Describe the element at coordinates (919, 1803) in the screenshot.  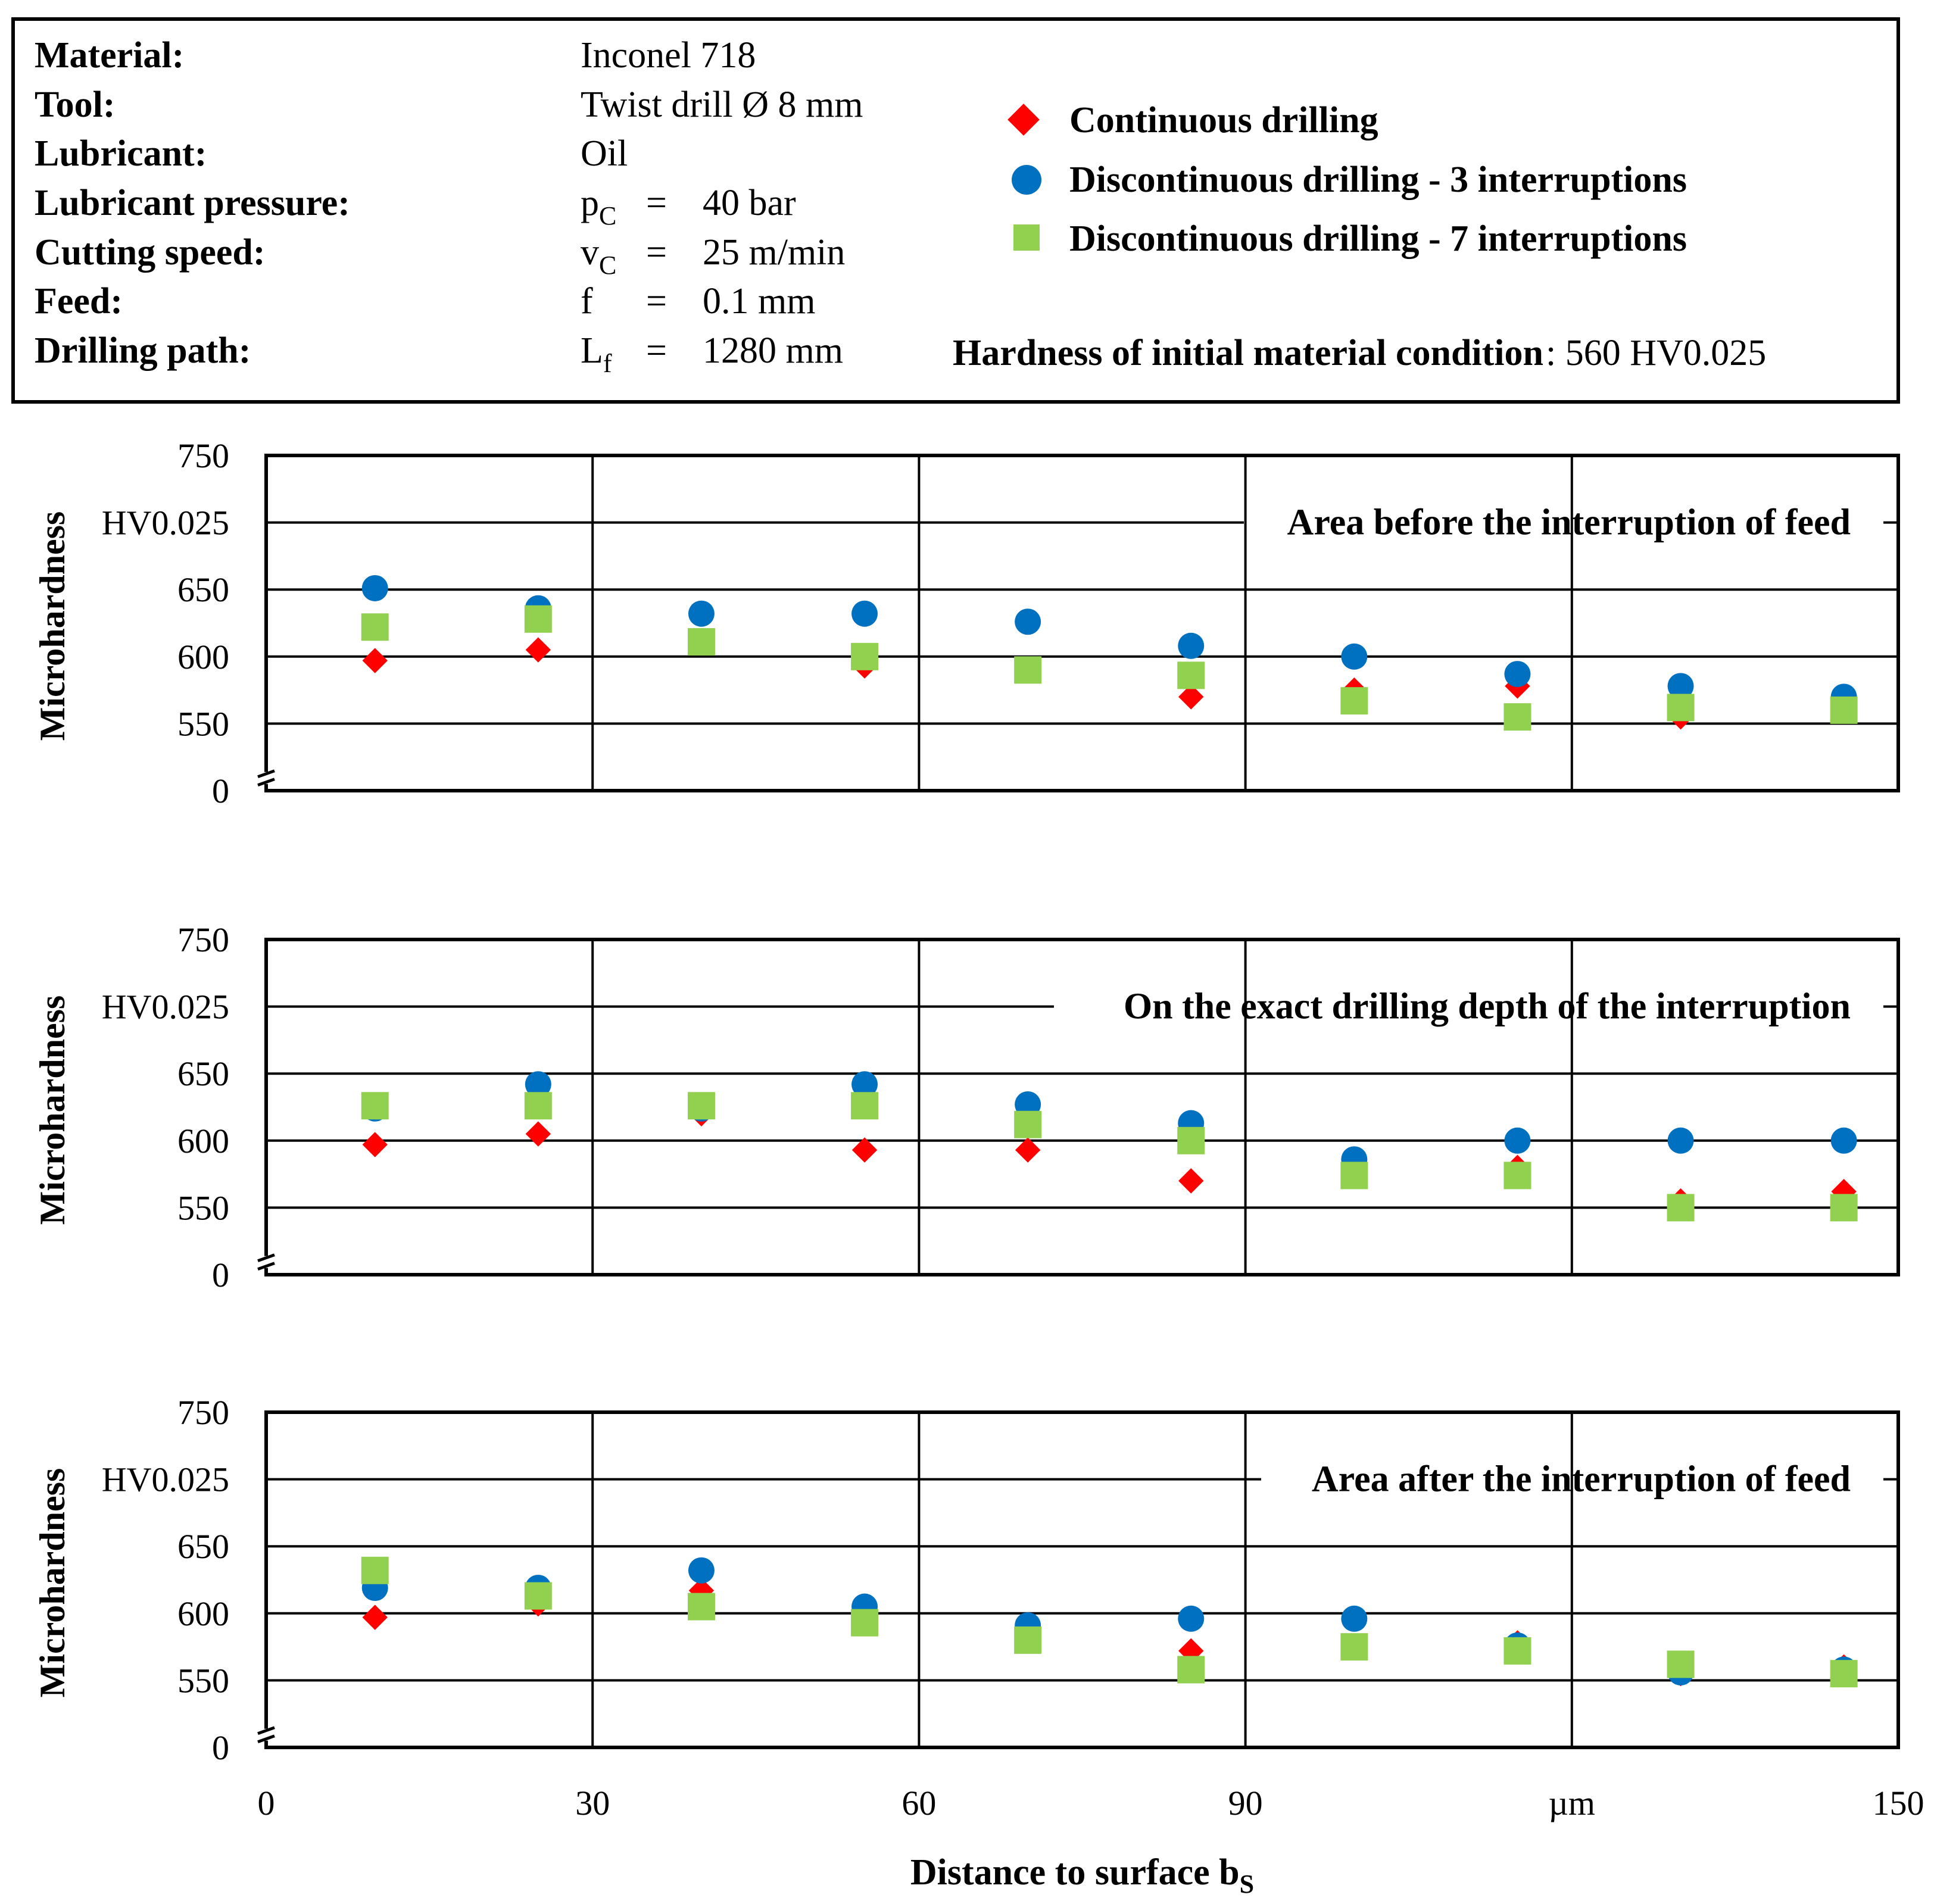
I see `x-tick-label: 60` at that location.